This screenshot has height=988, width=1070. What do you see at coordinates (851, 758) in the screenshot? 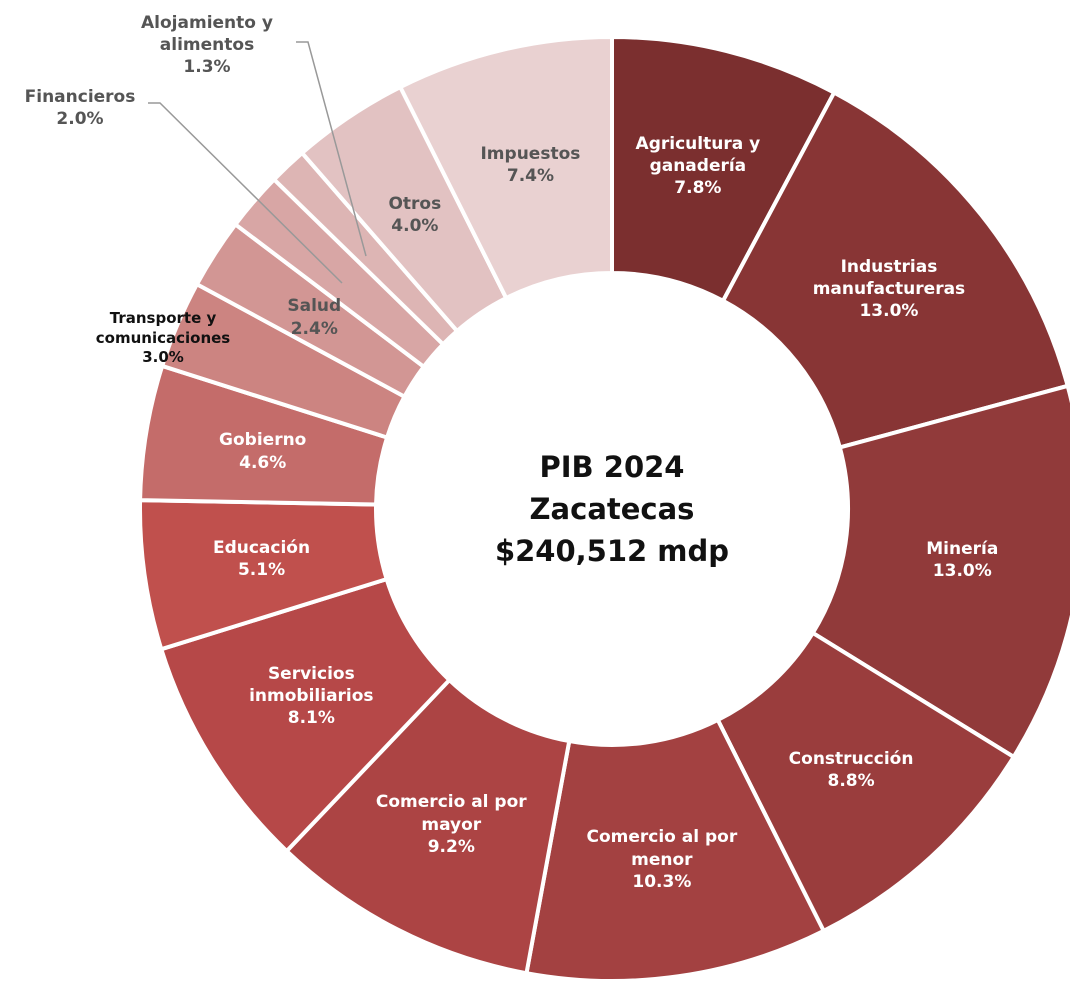
I see `category-label: Construcción` at bounding box center [851, 758].